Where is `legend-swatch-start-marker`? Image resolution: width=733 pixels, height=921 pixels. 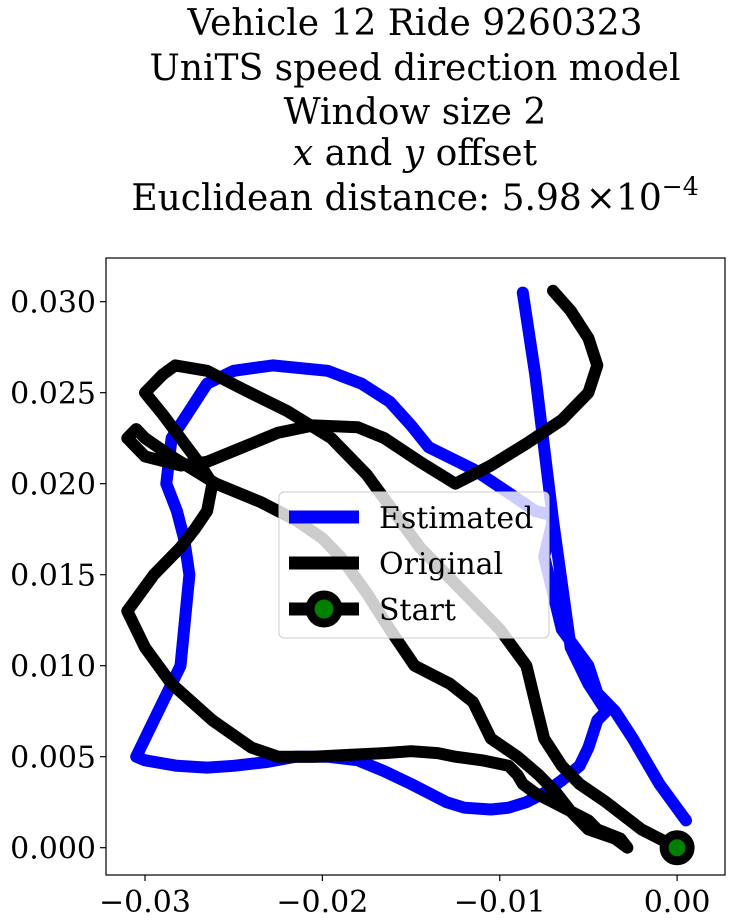 legend-swatch-start-marker is located at coordinates (324, 609).